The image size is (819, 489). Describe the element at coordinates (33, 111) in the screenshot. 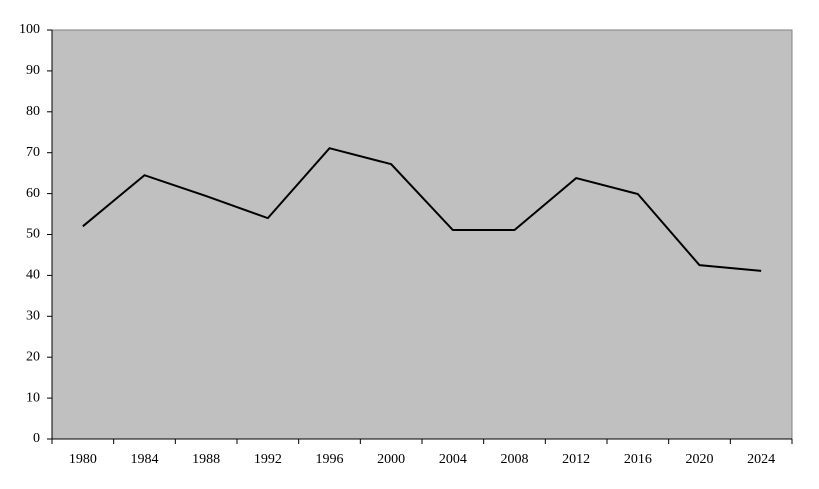

I see `y-tick-label: 80` at that location.